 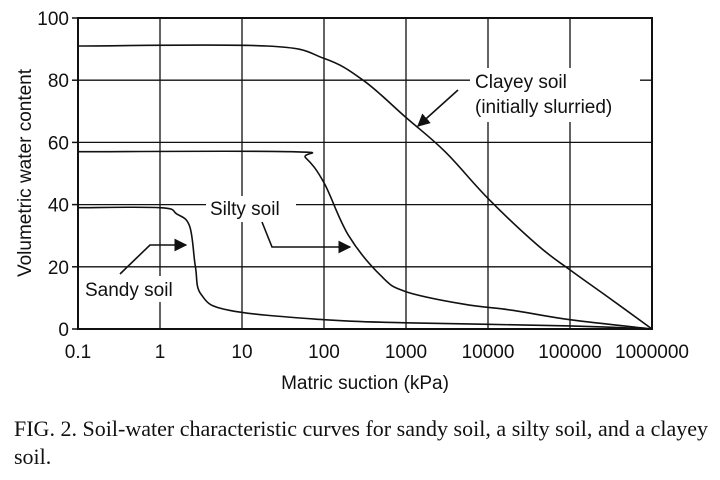 I want to click on x-tick-label: 100000, so click(x=569, y=352).